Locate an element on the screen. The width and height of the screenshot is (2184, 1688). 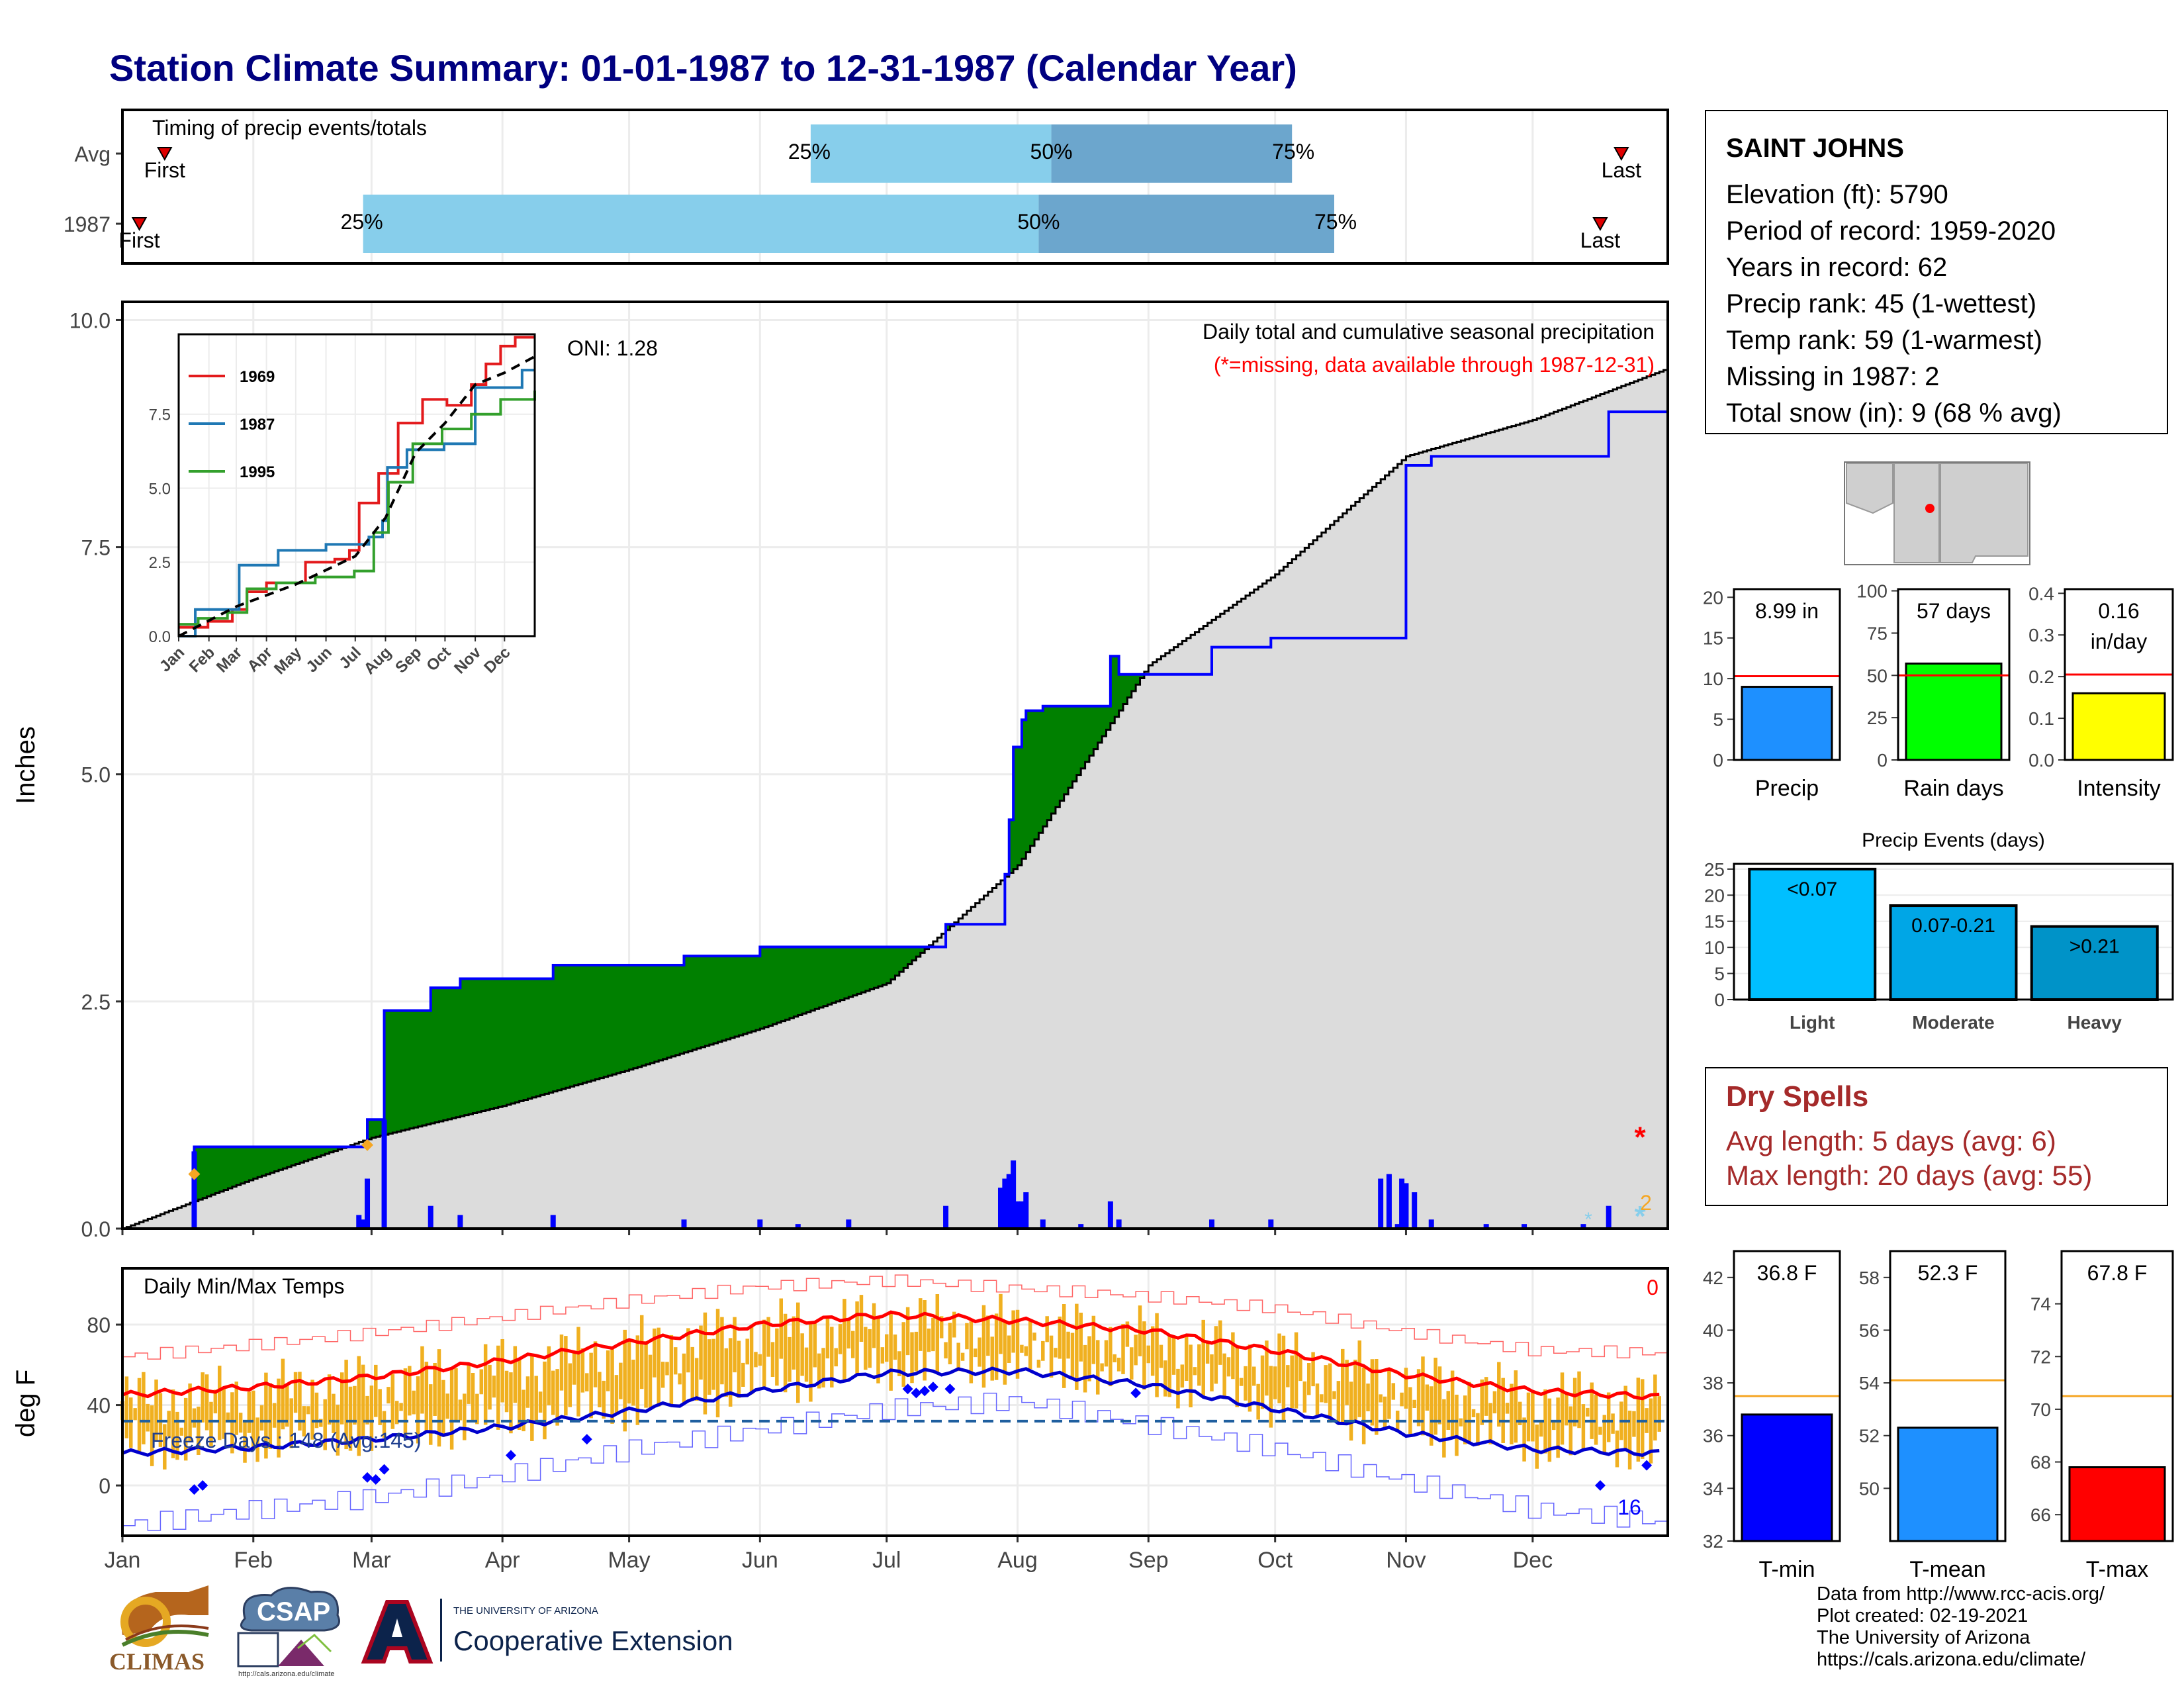
timing-box-lower-Avg is located at coordinates (931, 153).